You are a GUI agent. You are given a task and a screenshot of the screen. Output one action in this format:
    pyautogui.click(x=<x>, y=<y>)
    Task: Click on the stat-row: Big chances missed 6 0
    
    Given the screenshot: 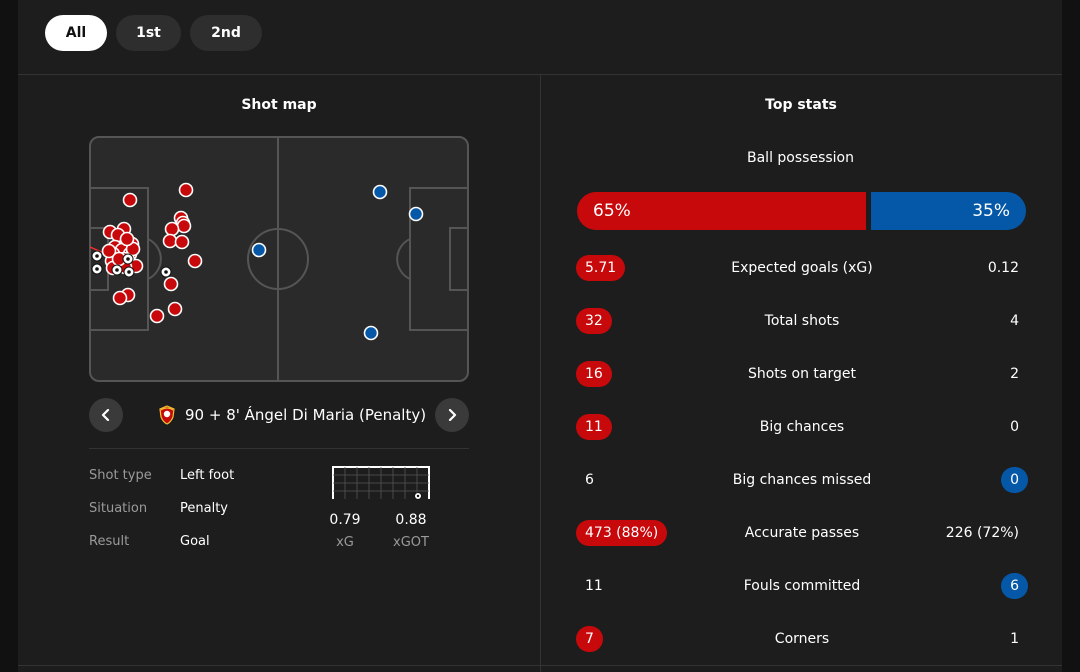 What is the action you would take?
    pyautogui.click(x=802, y=480)
    